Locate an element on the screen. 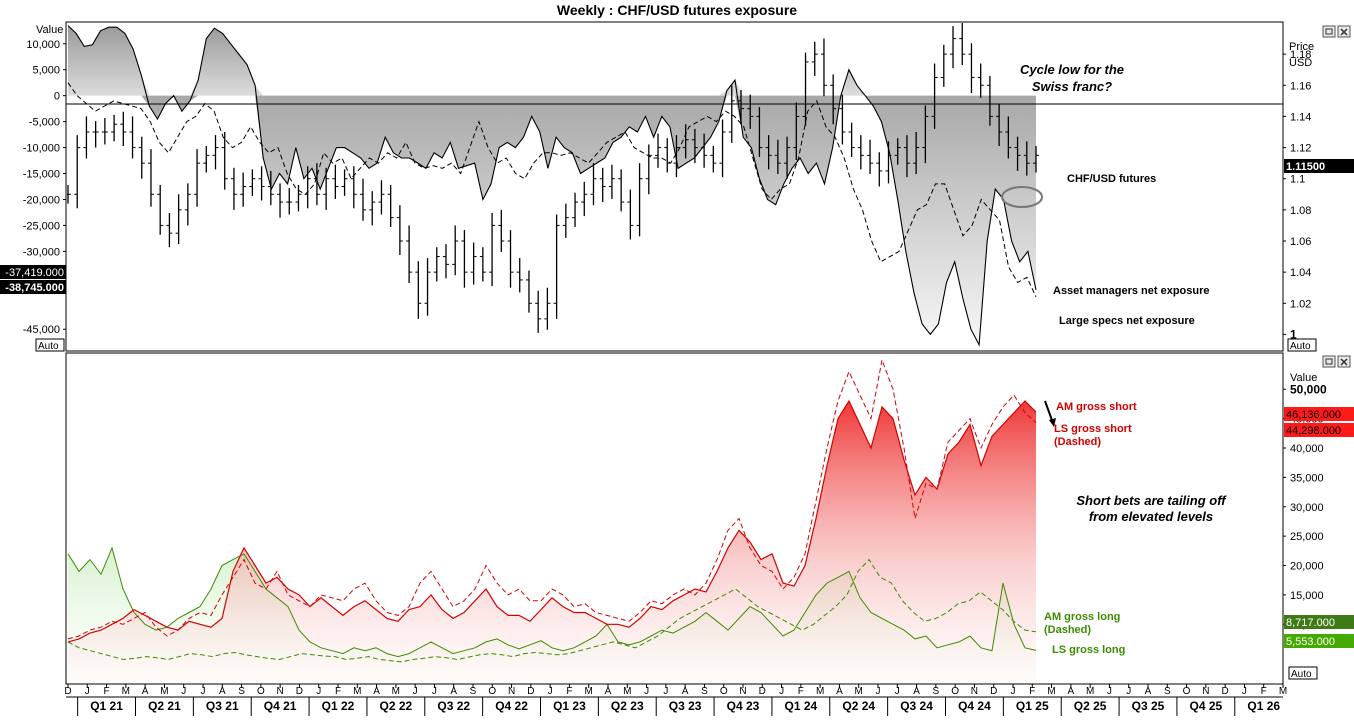 This screenshot has width=1354, height=721. bottom-right-tick-label: 20,000 is located at coordinates (1307, 567).